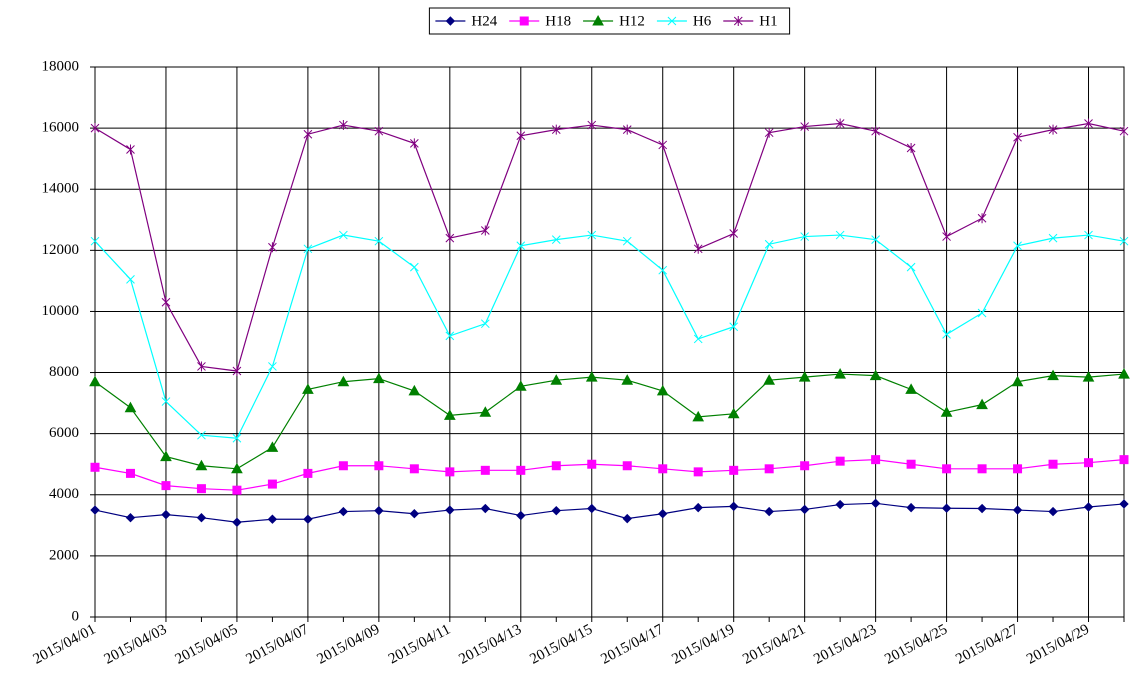  Describe the element at coordinates (987, 644) in the screenshot. I see `x-tick-label: 2015/04/27` at that location.